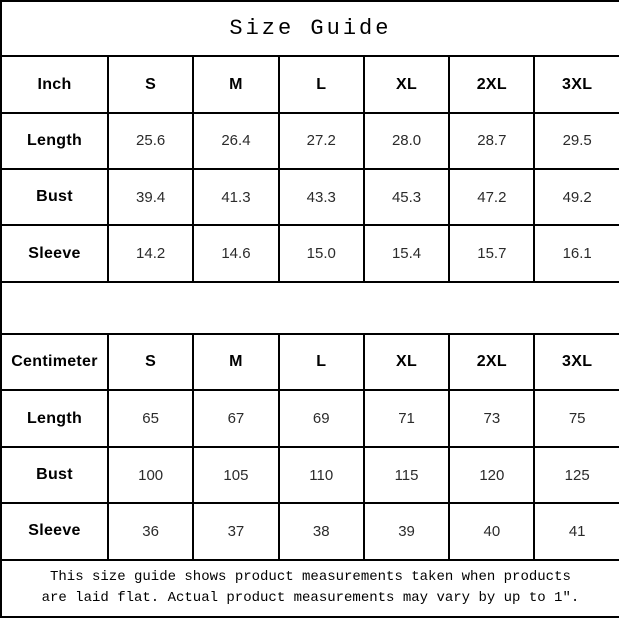 This screenshot has width=619, height=618. What do you see at coordinates (576, 253) in the screenshot?
I see `measurement-value: 16.1` at bounding box center [576, 253].